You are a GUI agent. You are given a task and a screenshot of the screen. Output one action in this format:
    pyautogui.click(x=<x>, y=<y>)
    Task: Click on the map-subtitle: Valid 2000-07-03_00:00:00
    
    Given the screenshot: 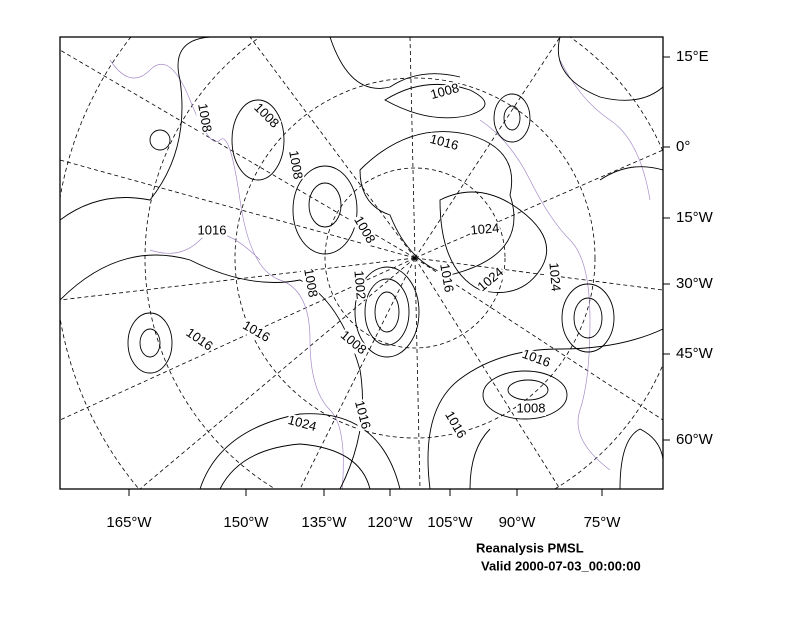 What is the action you would take?
    pyautogui.click(x=561, y=565)
    